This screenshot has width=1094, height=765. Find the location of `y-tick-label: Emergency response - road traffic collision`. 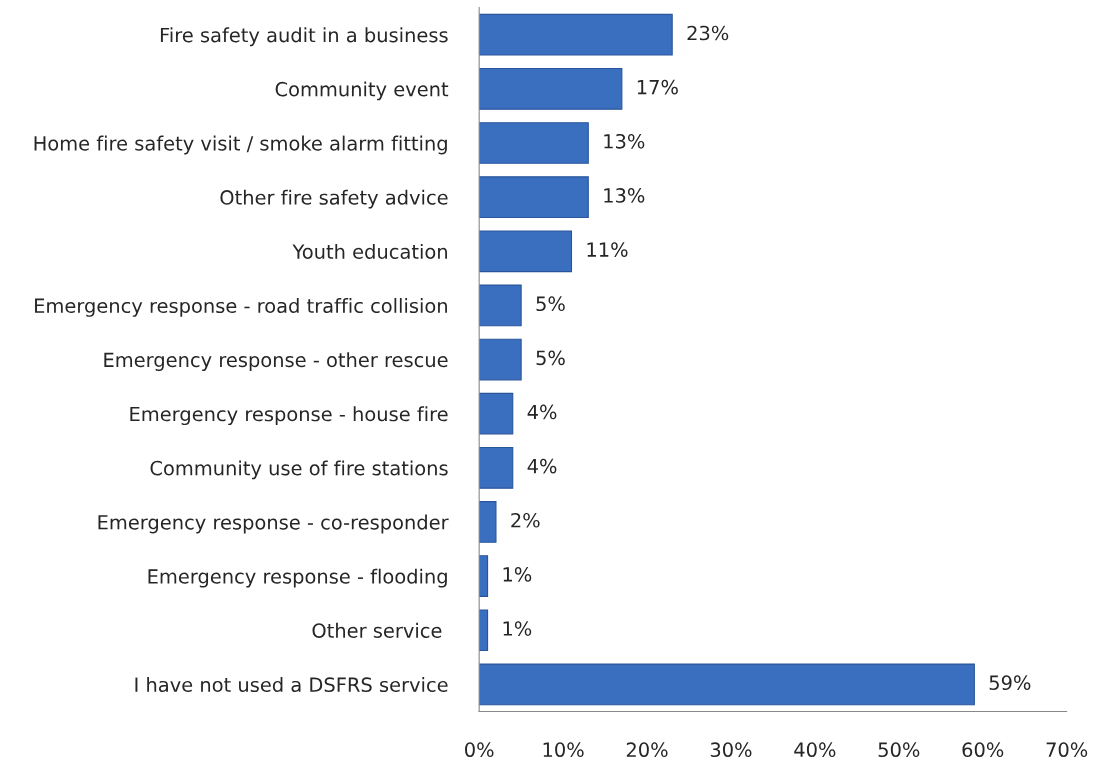

y-tick-label: Emergency response - road traffic collision is located at coordinates (241, 307).